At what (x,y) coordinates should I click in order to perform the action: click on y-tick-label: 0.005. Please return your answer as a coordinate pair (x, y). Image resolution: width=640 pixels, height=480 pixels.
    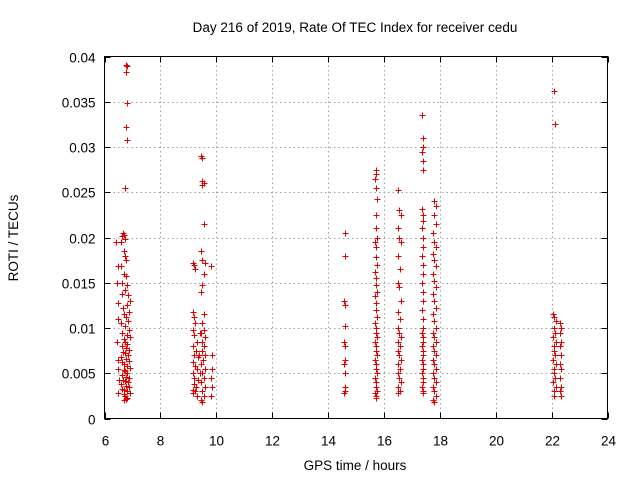
    Looking at the image, I should click on (79, 374).